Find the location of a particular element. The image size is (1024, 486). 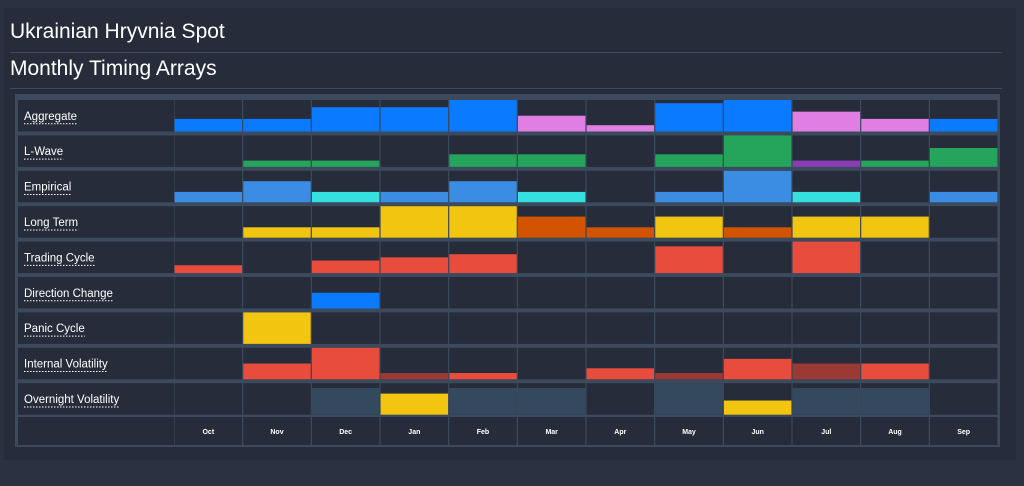

x-tick-label: Mar is located at coordinates (551, 432).